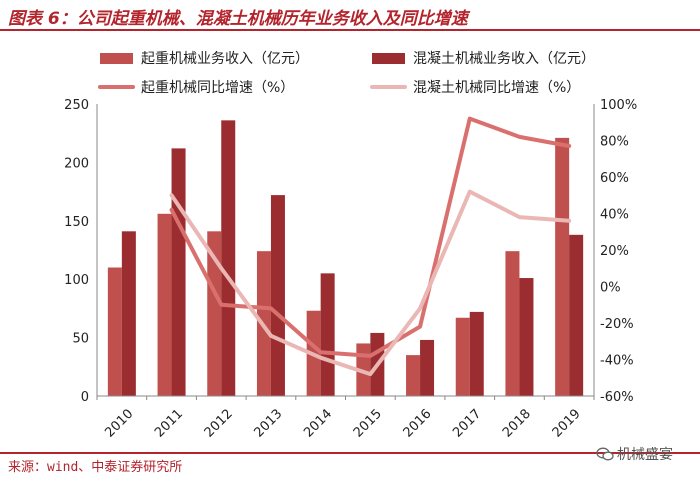 The image size is (700, 483). Describe the element at coordinates (164, 304) in the screenshot. I see `bar-crane-2011` at that location.